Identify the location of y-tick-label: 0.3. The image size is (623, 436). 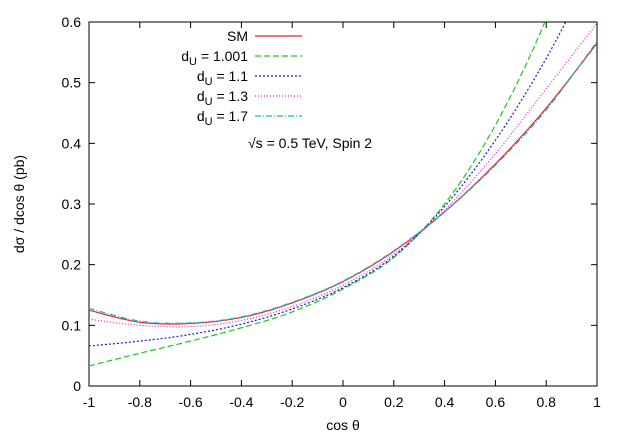
(72, 204).